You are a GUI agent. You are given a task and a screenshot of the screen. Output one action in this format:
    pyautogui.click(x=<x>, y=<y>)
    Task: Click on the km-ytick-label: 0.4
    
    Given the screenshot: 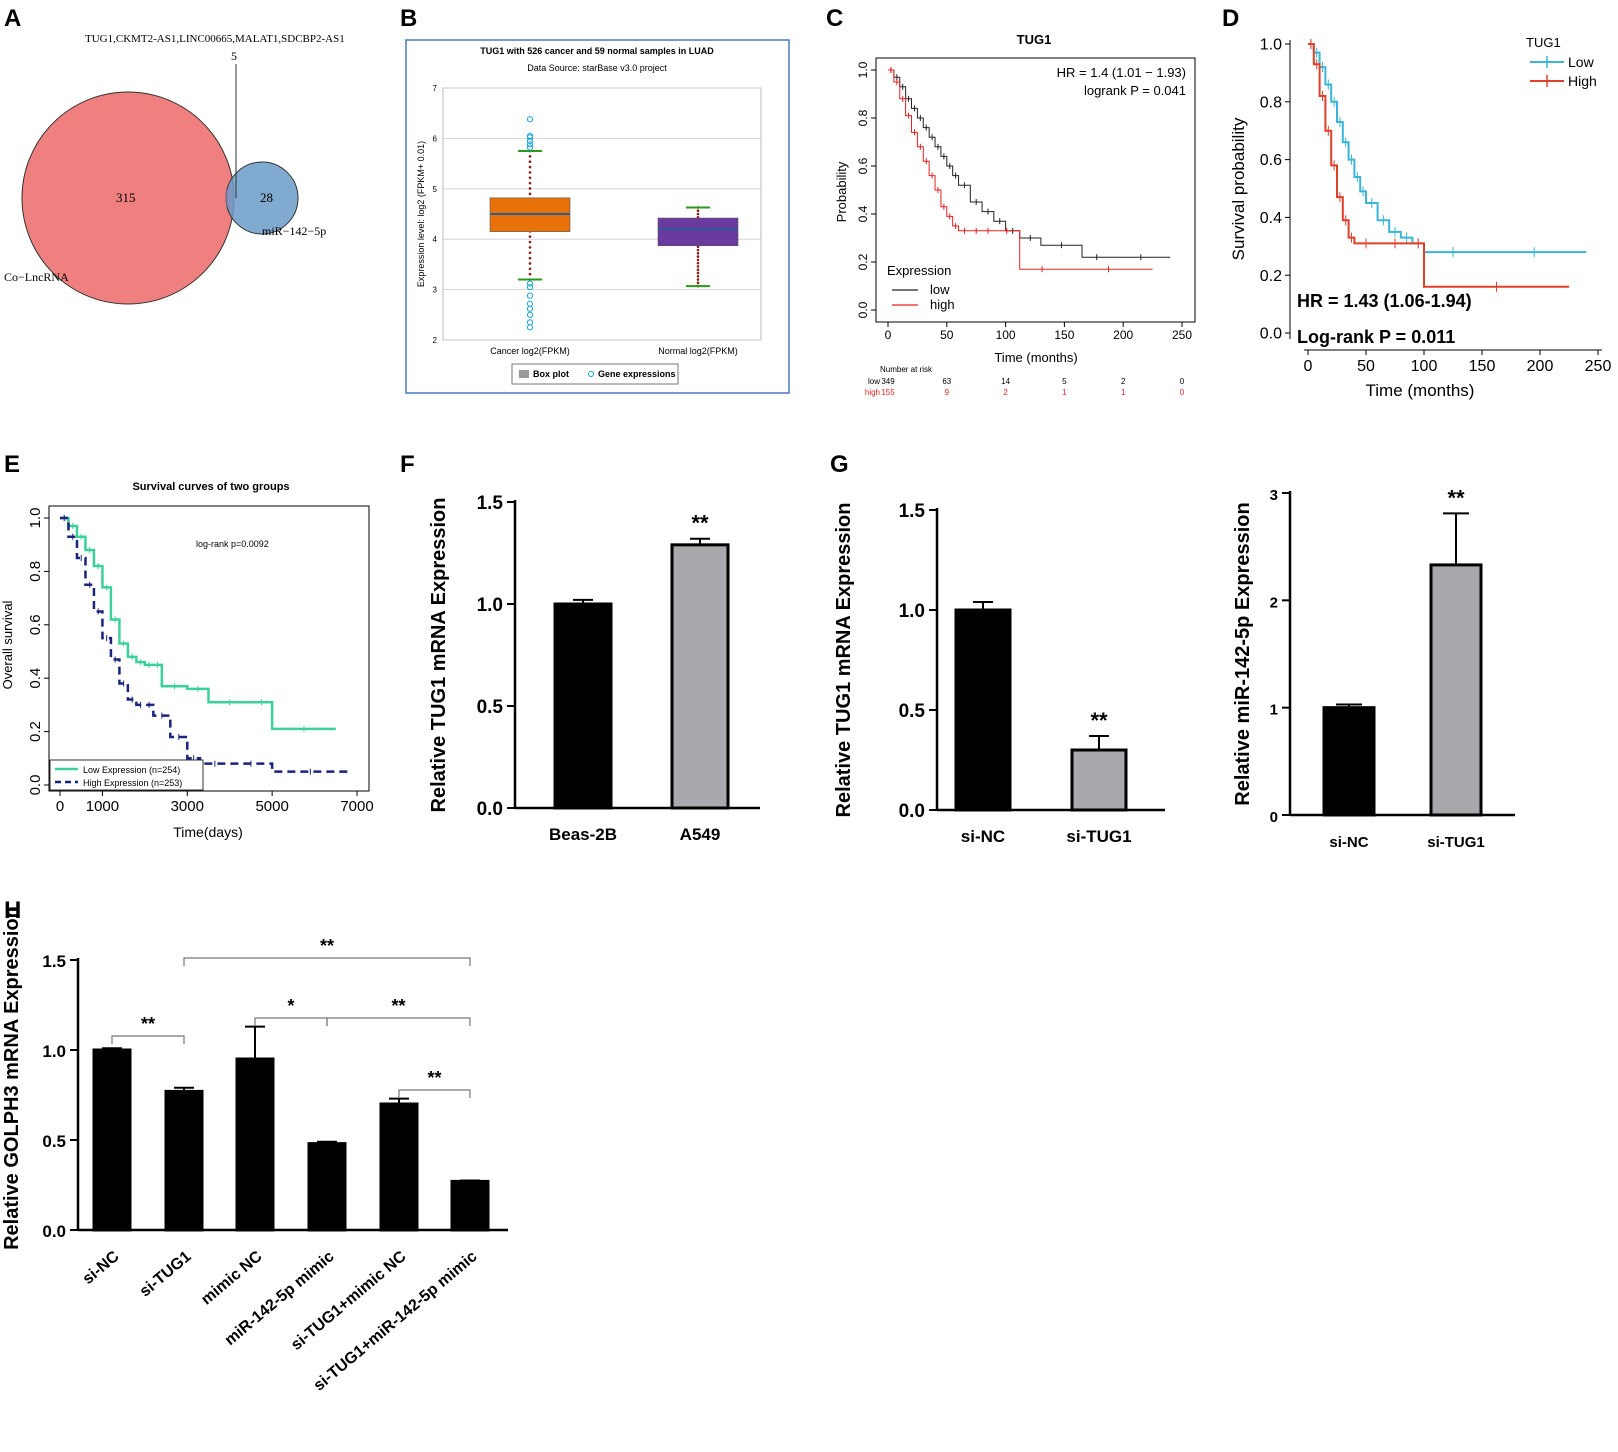 What is the action you would take?
    pyautogui.click(x=35, y=678)
    